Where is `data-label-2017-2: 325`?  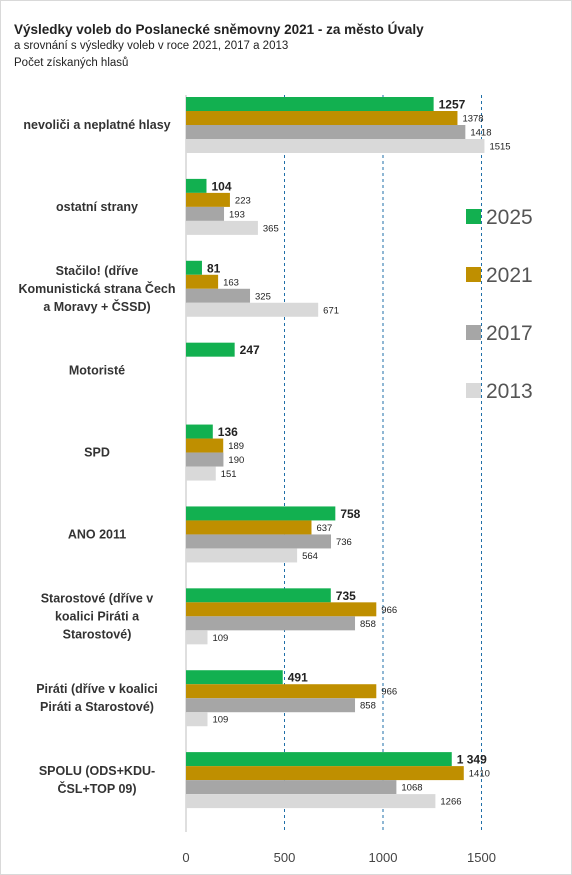
data-label-2017-2: 325 is located at coordinates (263, 296).